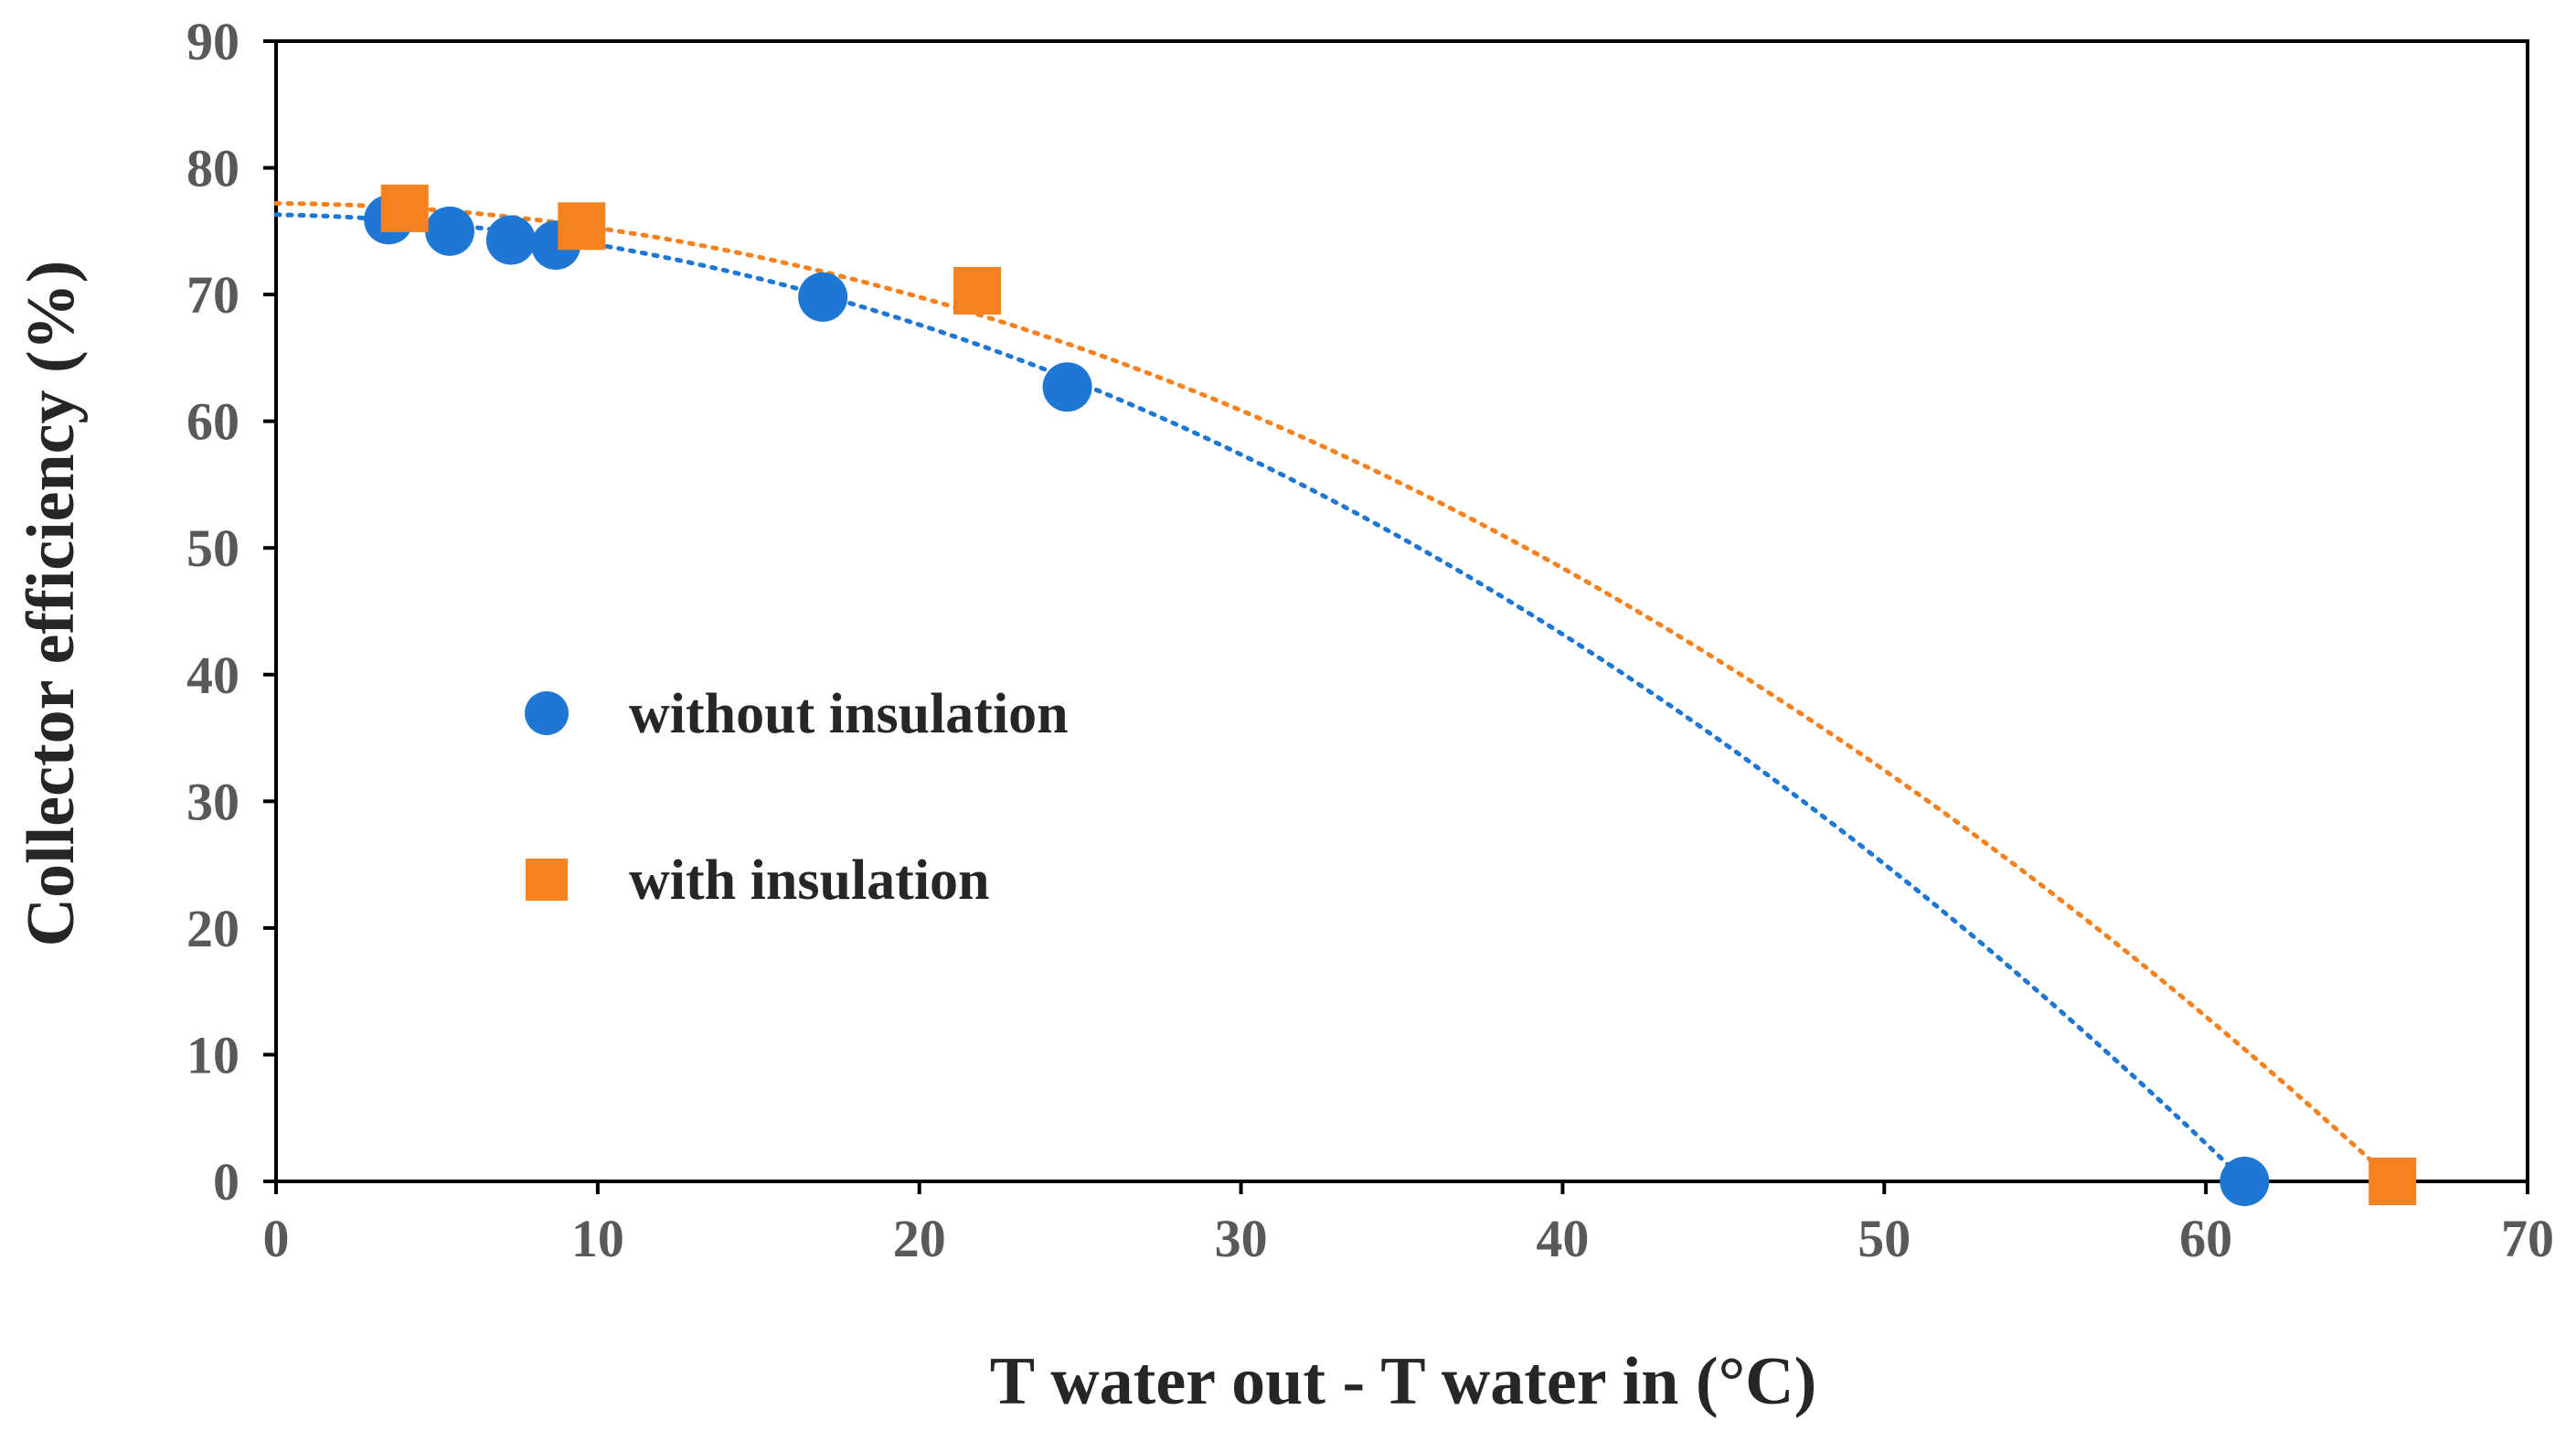  I want to click on x-tick-label: 40, so click(1563, 1238).